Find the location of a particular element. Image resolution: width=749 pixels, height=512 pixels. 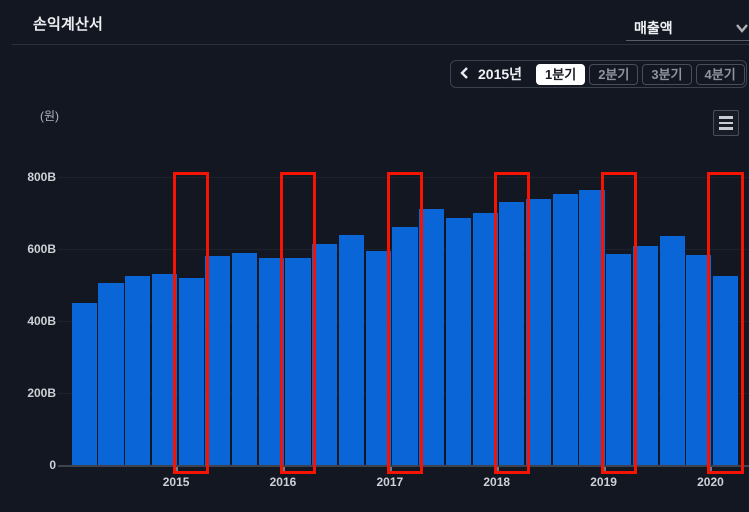

y-axis-tick-label: 800B is located at coordinates (41, 177).